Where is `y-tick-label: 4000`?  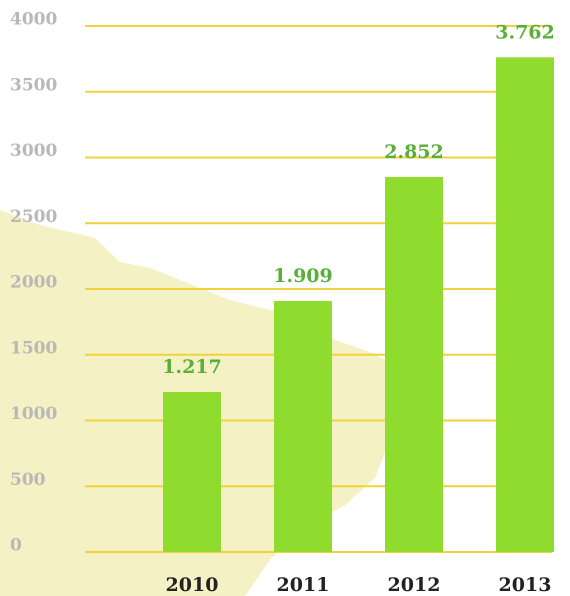 y-tick-label: 4000 is located at coordinates (33, 20).